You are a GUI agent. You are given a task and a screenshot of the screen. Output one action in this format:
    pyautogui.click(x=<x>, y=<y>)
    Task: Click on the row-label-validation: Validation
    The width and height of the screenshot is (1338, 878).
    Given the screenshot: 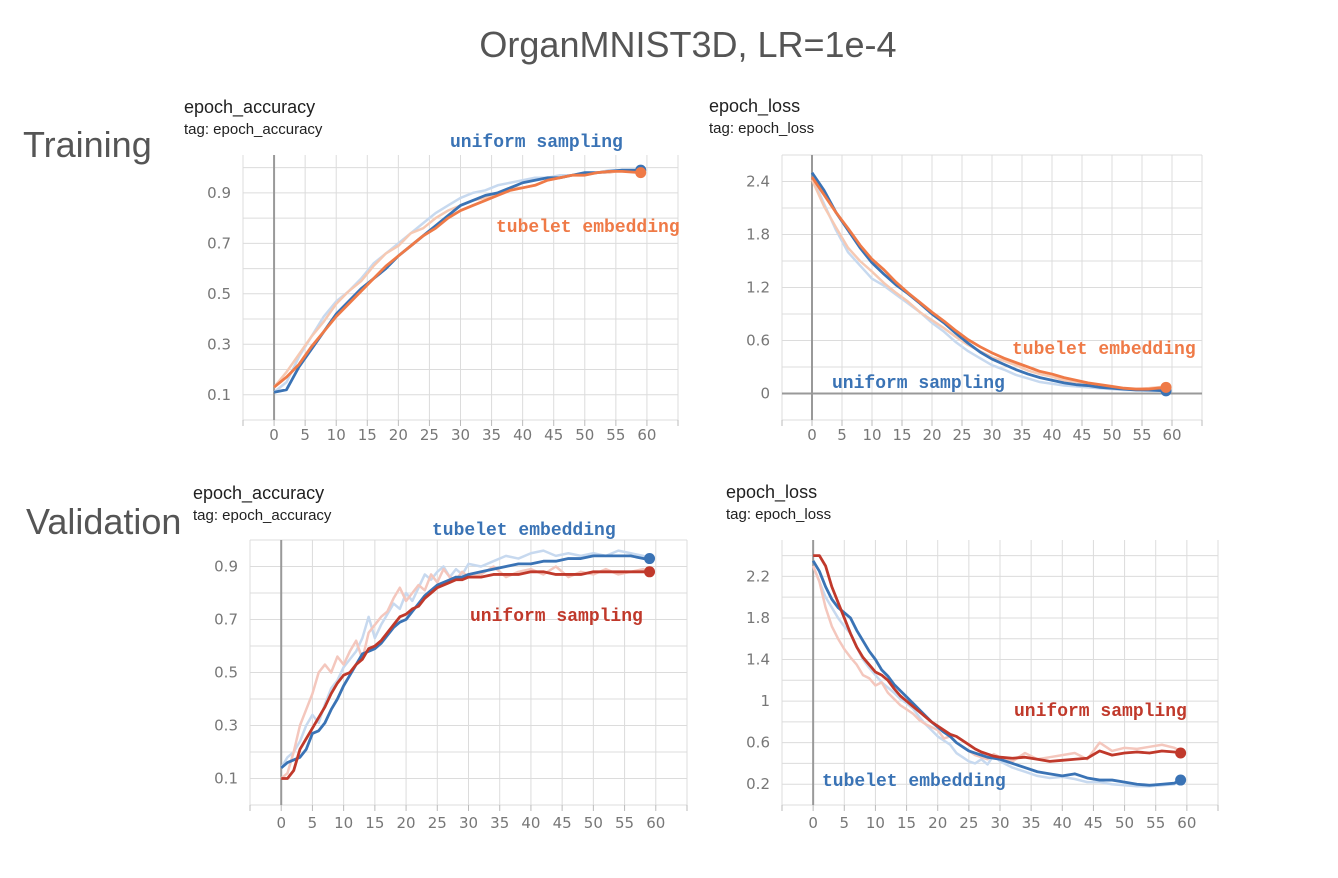 What is the action you would take?
    pyautogui.click(x=104, y=521)
    